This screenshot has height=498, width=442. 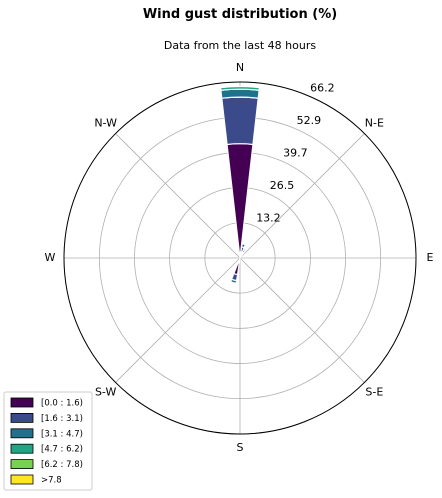 What do you see at coordinates (105, 123) in the screenshot?
I see `direction-label-n-w: N-W` at bounding box center [105, 123].